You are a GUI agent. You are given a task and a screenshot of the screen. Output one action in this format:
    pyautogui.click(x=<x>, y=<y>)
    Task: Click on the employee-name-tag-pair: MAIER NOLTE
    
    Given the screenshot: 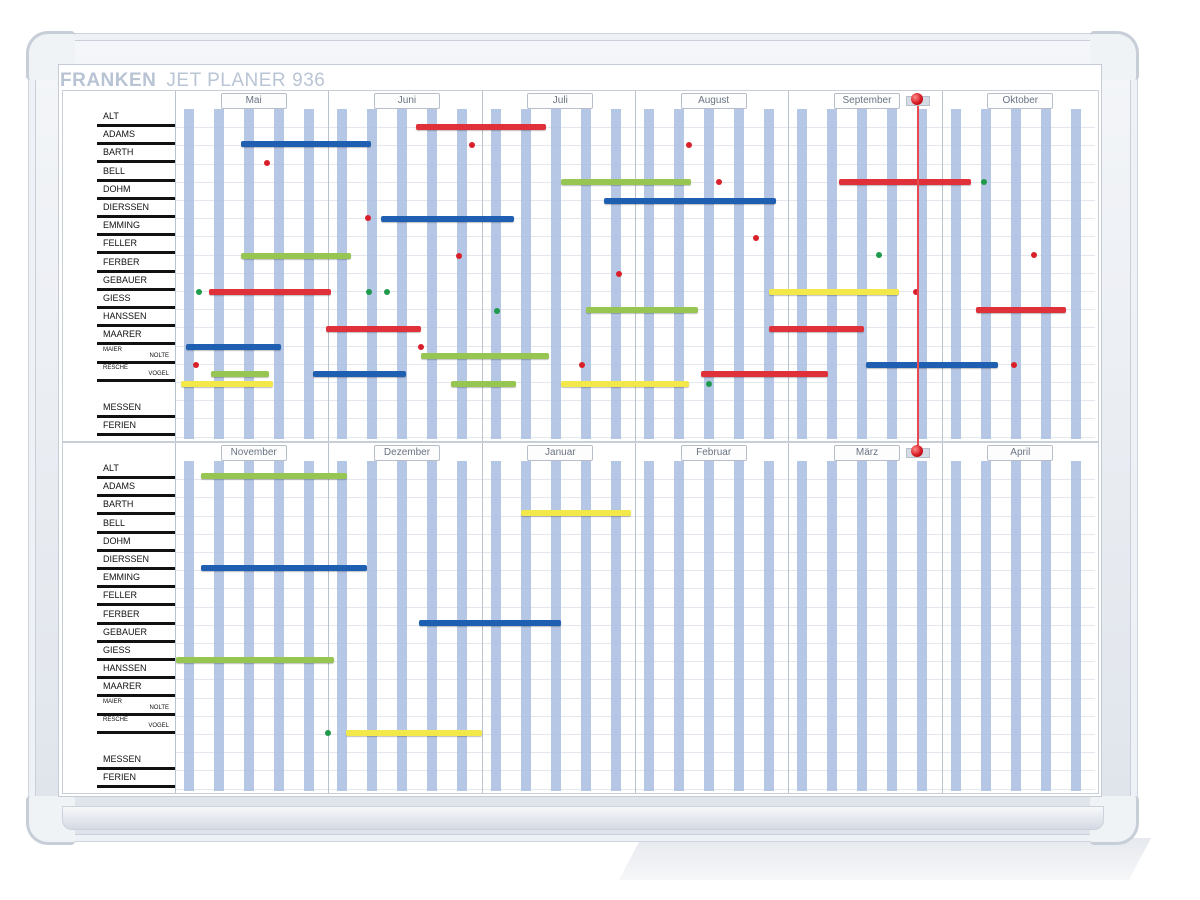 What is the action you would take?
    pyautogui.click(x=136, y=706)
    